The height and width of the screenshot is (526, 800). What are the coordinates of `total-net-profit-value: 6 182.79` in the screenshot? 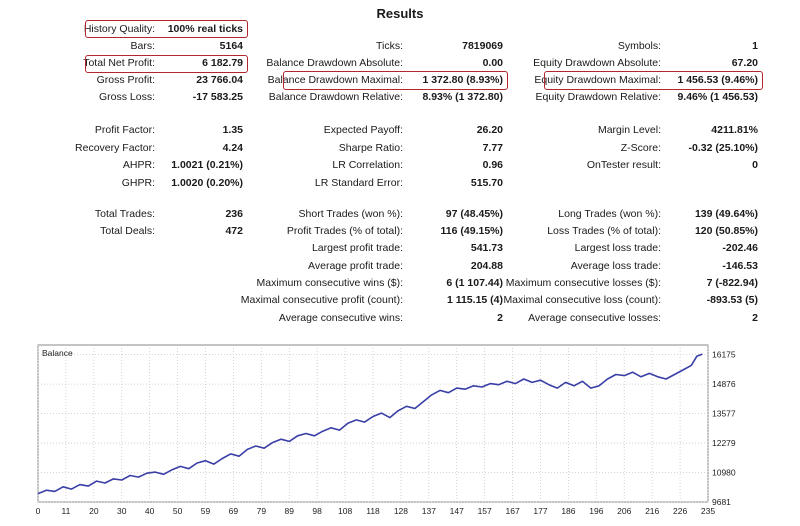 It's located at (222, 63).